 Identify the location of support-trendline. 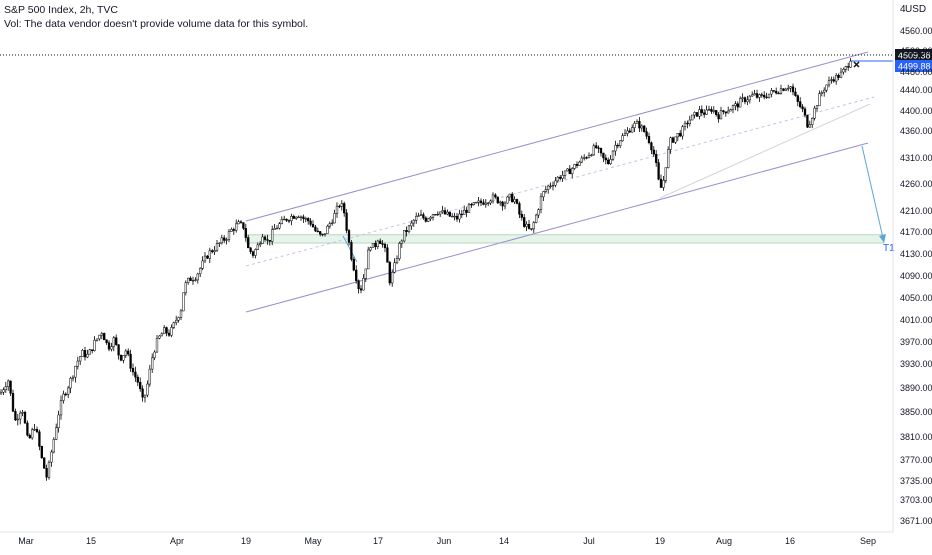
(765, 151).